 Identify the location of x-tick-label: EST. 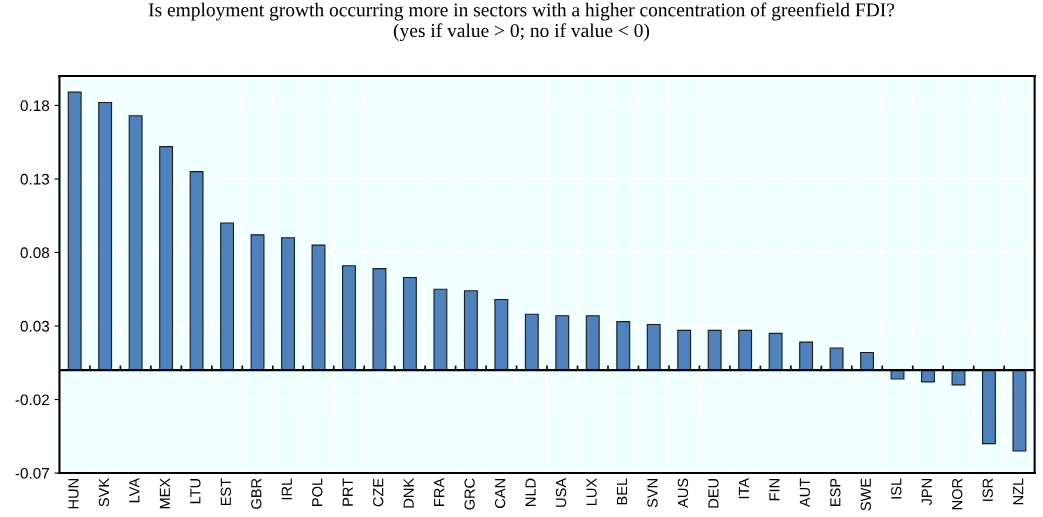
(225, 492).